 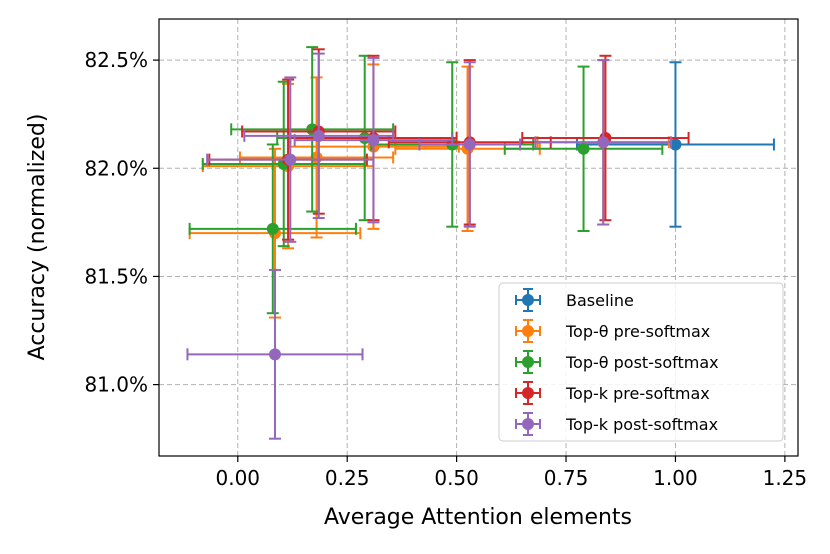 What do you see at coordinates (116, 60) in the screenshot?
I see `y-tick-label: 82.5%` at bounding box center [116, 60].